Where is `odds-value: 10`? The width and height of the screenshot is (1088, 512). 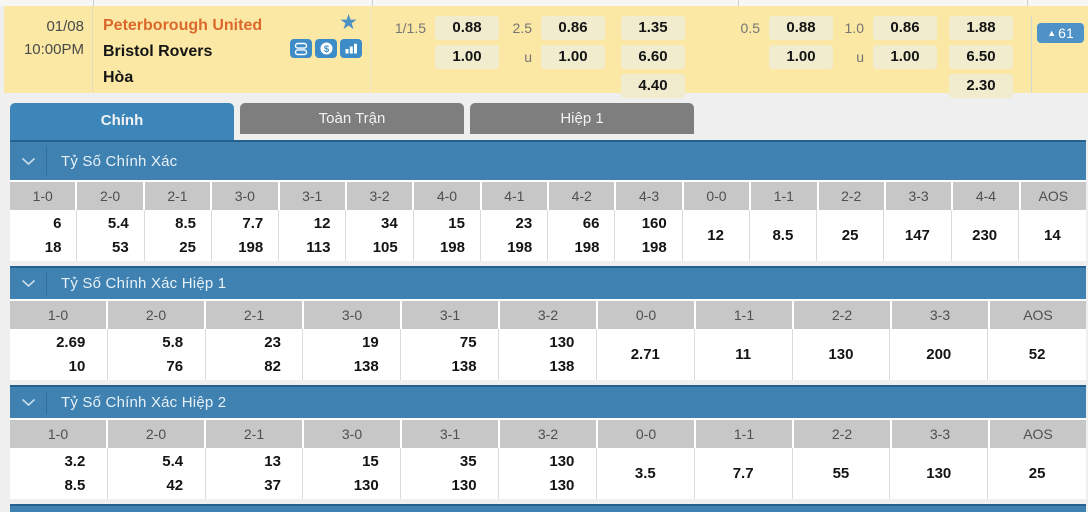 odds-value: 10 is located at coordinates (77, 366).